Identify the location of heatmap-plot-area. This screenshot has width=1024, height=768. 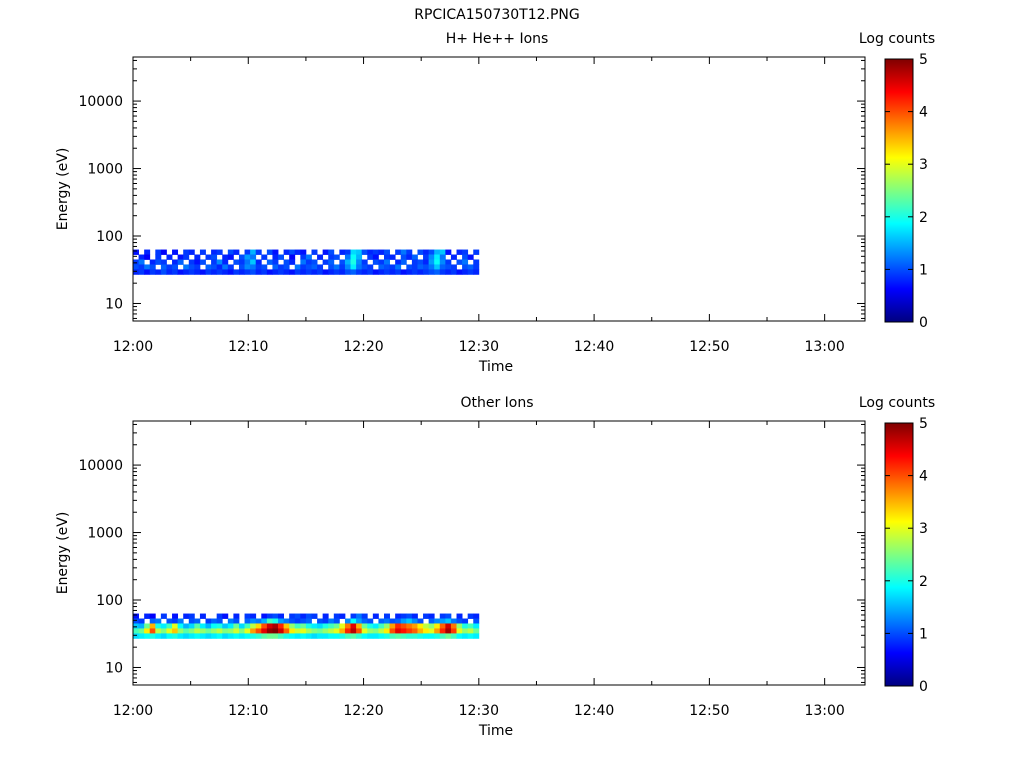
(306, 626).